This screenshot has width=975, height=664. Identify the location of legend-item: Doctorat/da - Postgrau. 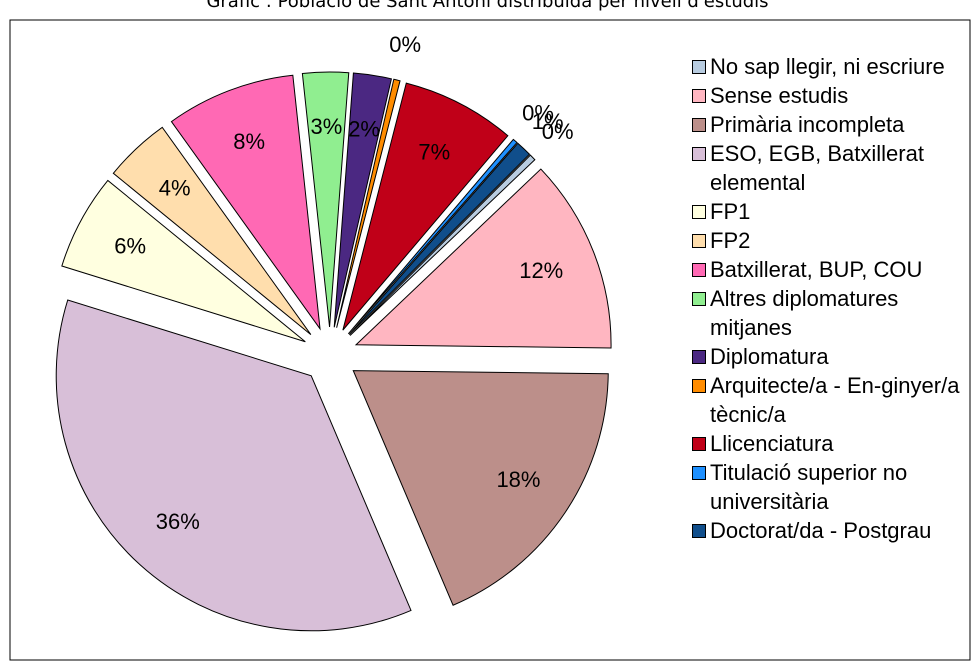
(832, 530).